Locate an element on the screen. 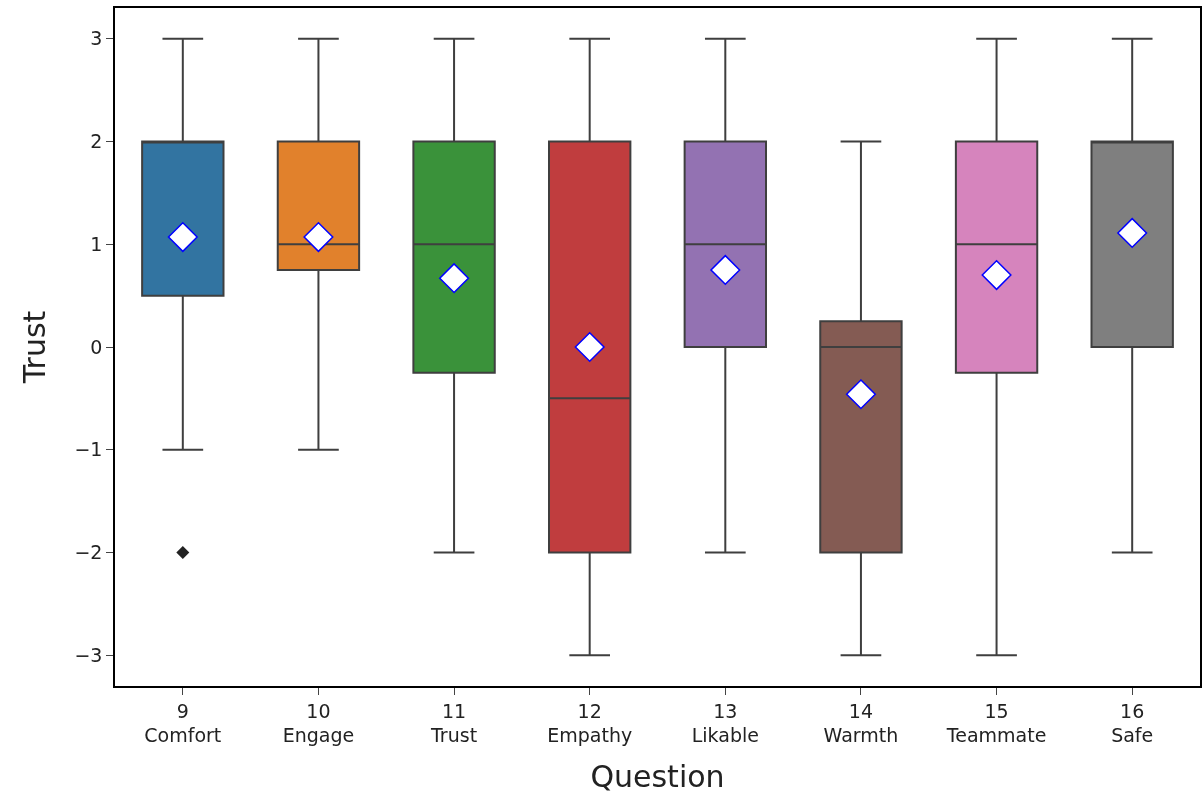 The image size is (1204, 803). x-tick-label: 13 Likable is located at coordinates (725, 723).